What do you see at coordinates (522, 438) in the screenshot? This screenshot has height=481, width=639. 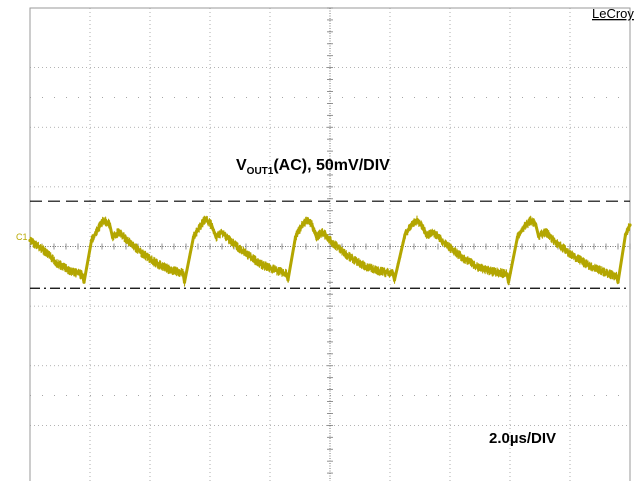 I see `timebase-label: 2.0µs/DIV` at bounding box center [522, 438].